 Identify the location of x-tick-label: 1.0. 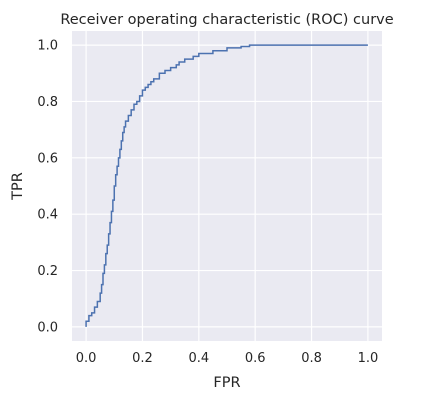
(368, 358).